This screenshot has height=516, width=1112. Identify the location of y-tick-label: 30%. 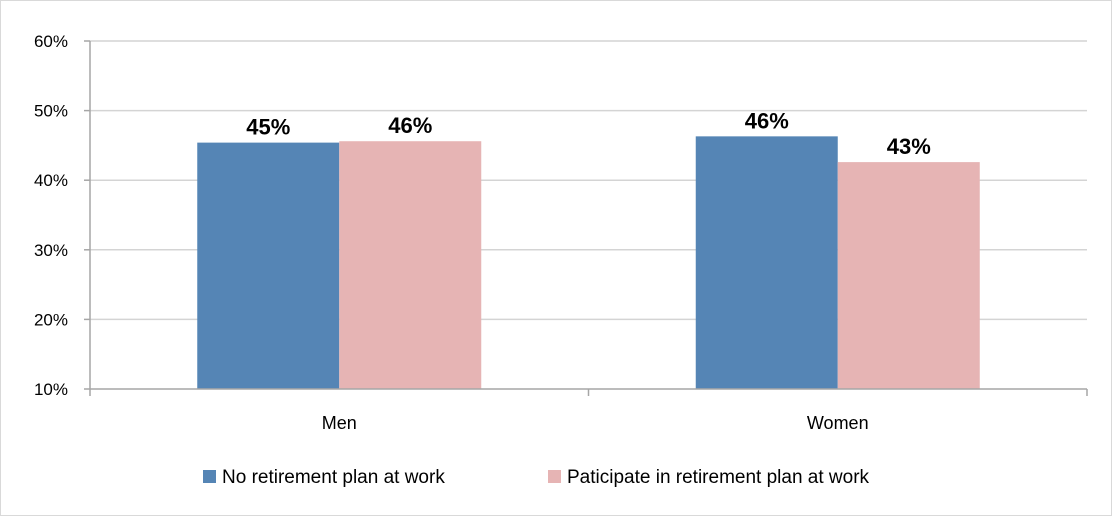
(51, 250).